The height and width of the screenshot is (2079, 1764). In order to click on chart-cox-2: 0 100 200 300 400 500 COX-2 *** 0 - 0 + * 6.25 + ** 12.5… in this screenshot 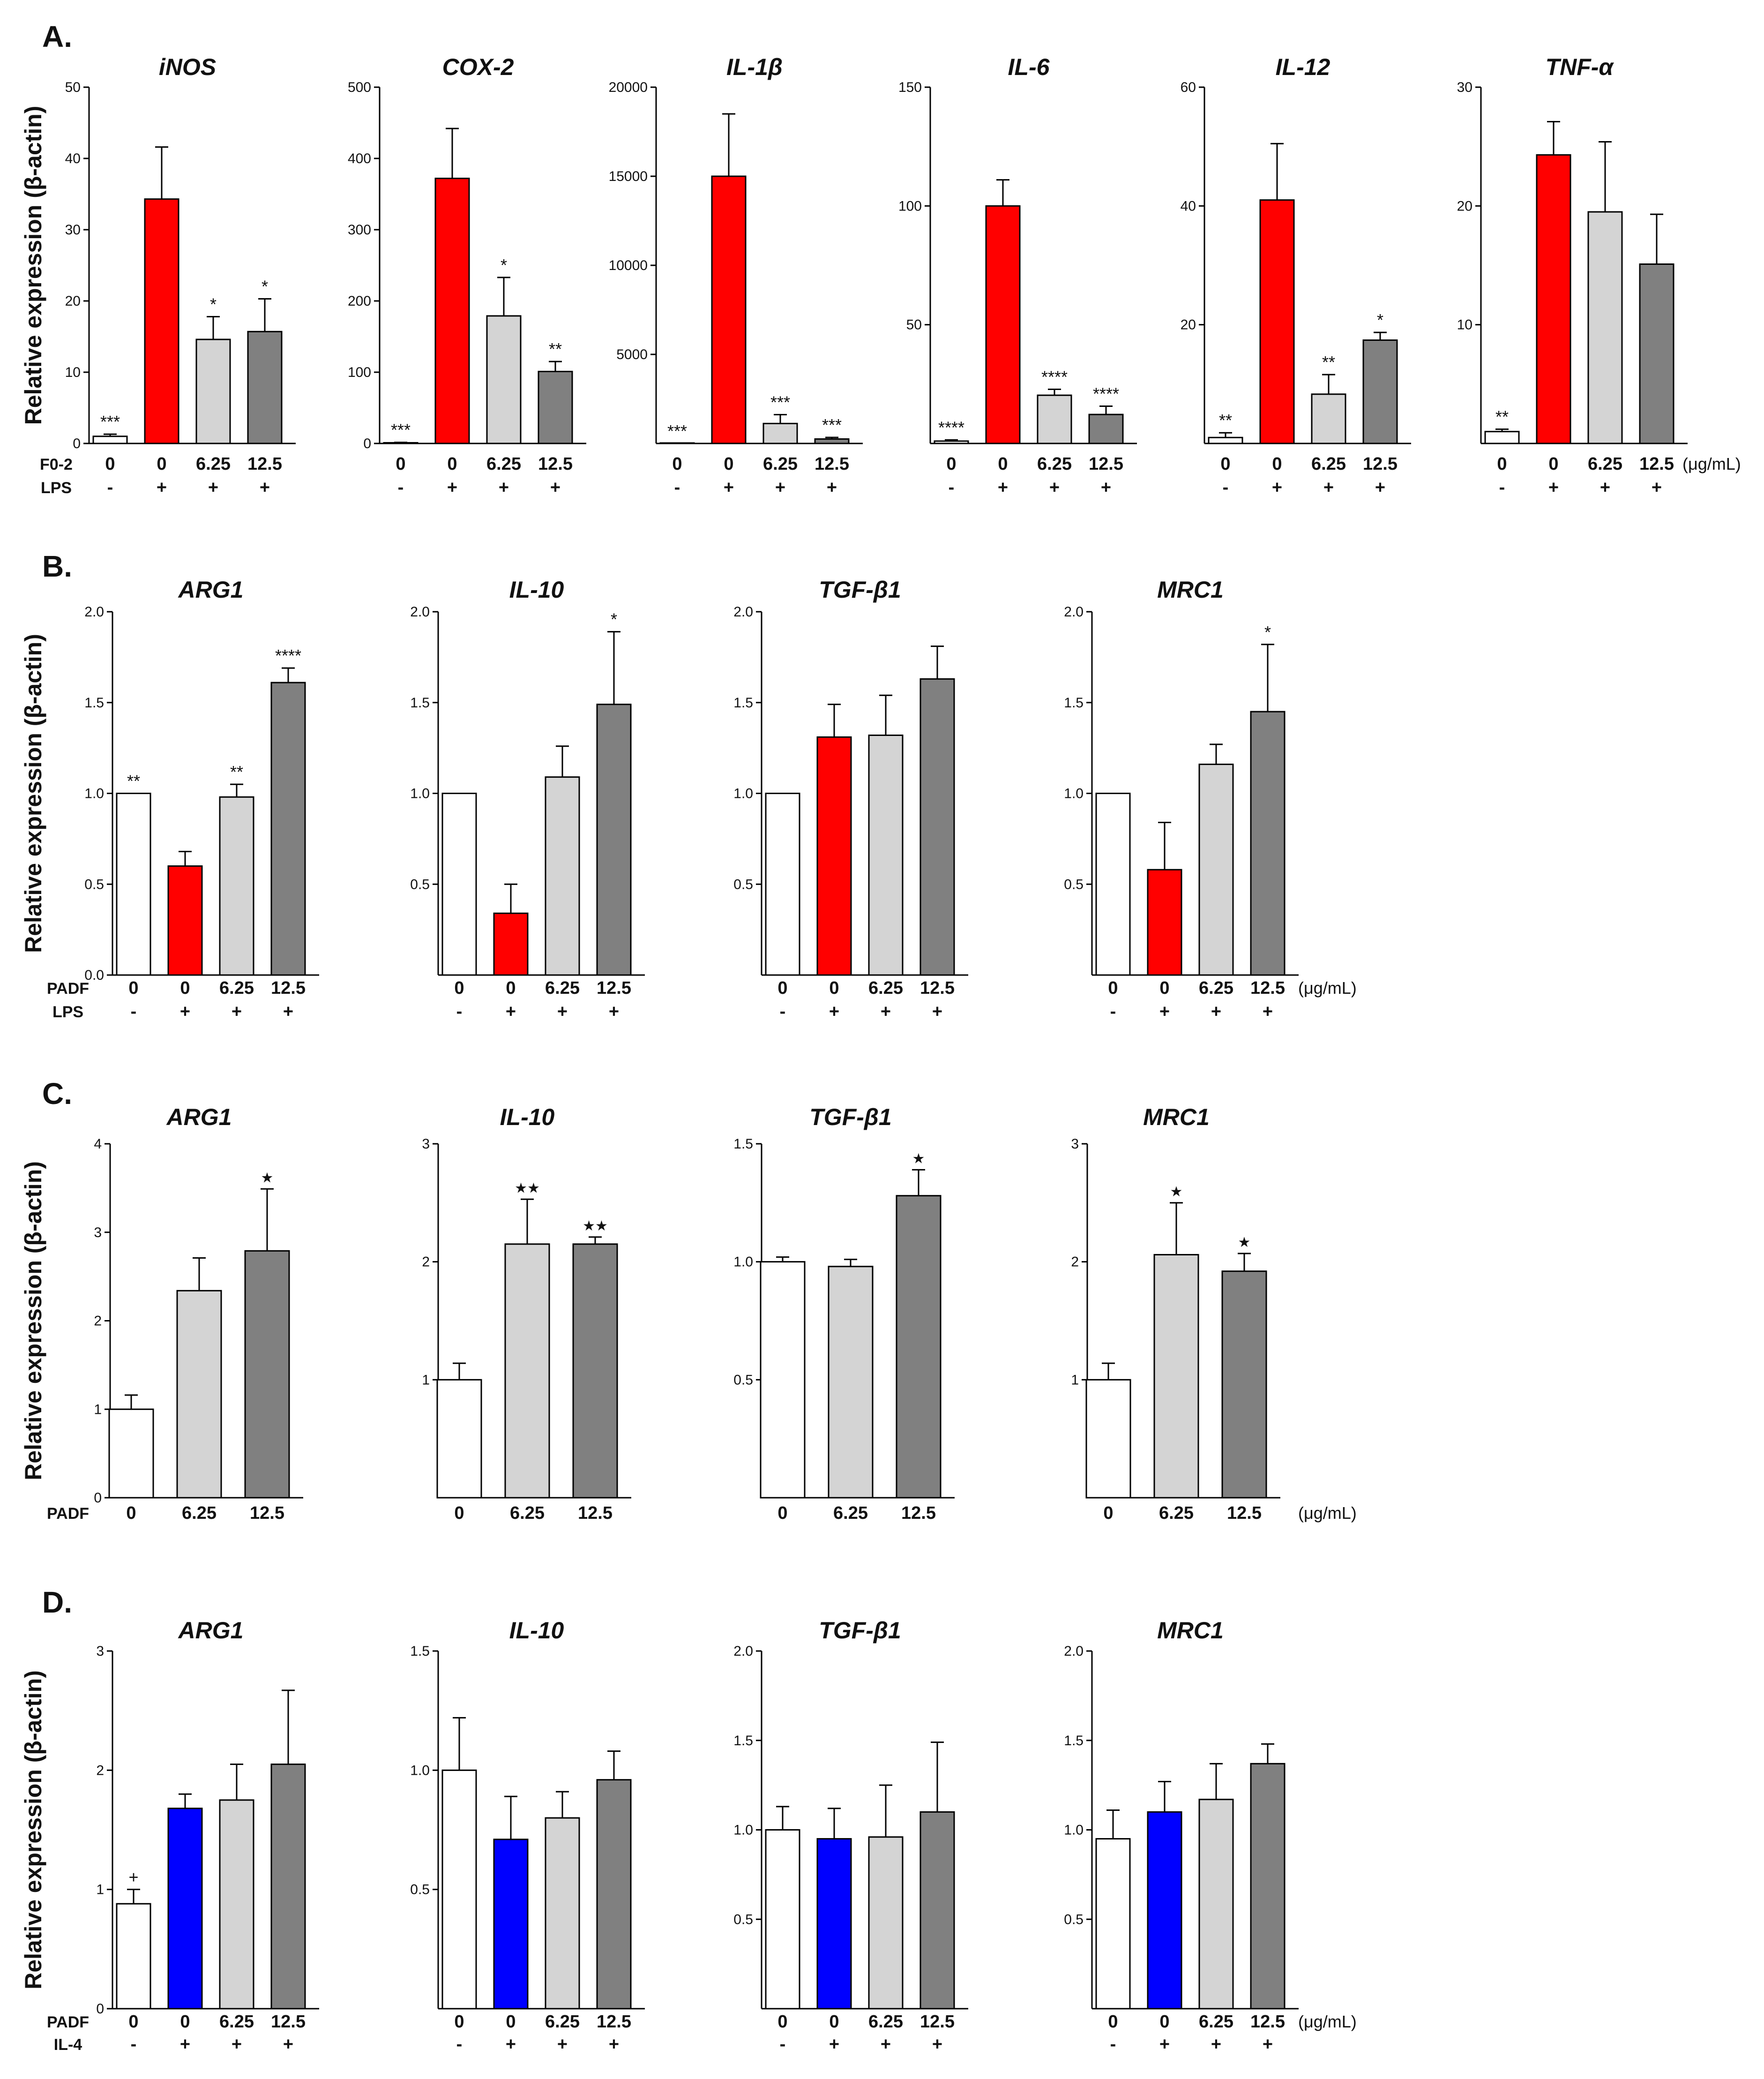, I will do `click(467, 275)`.